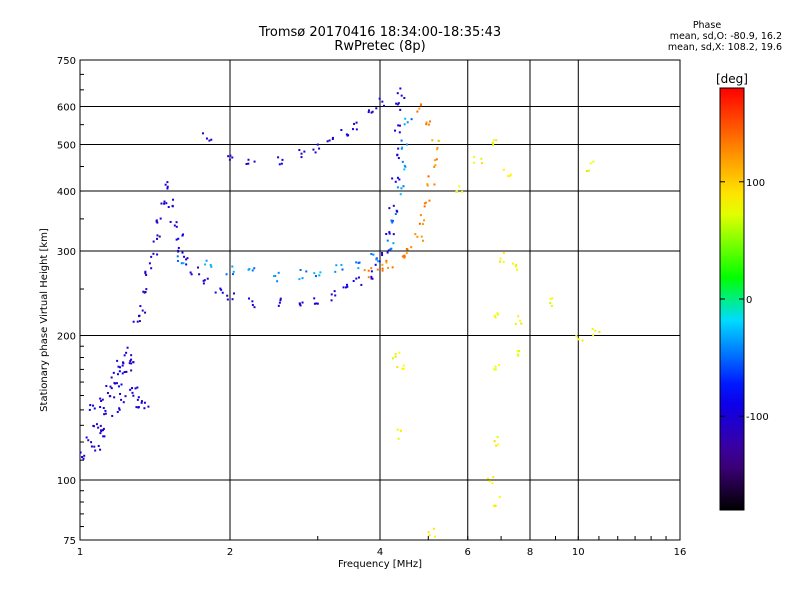 The image size is (800, 600). I want to click on x-tick-label: 1, so click(80, 552).